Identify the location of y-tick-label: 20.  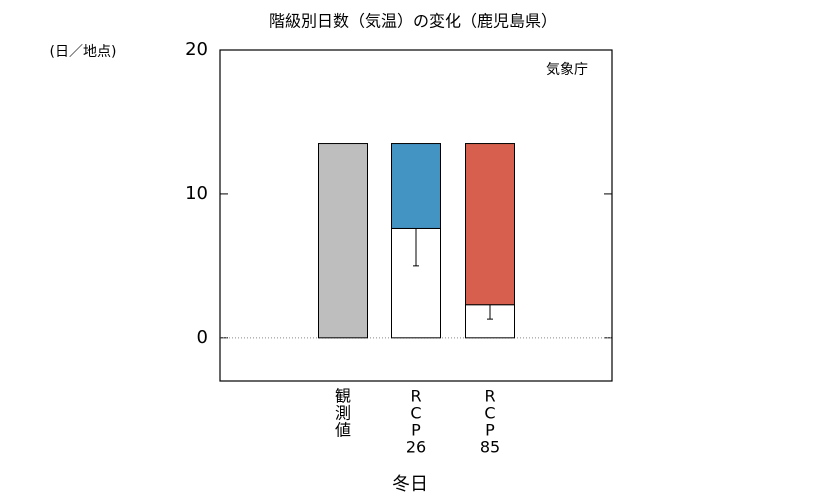
(196, 49).